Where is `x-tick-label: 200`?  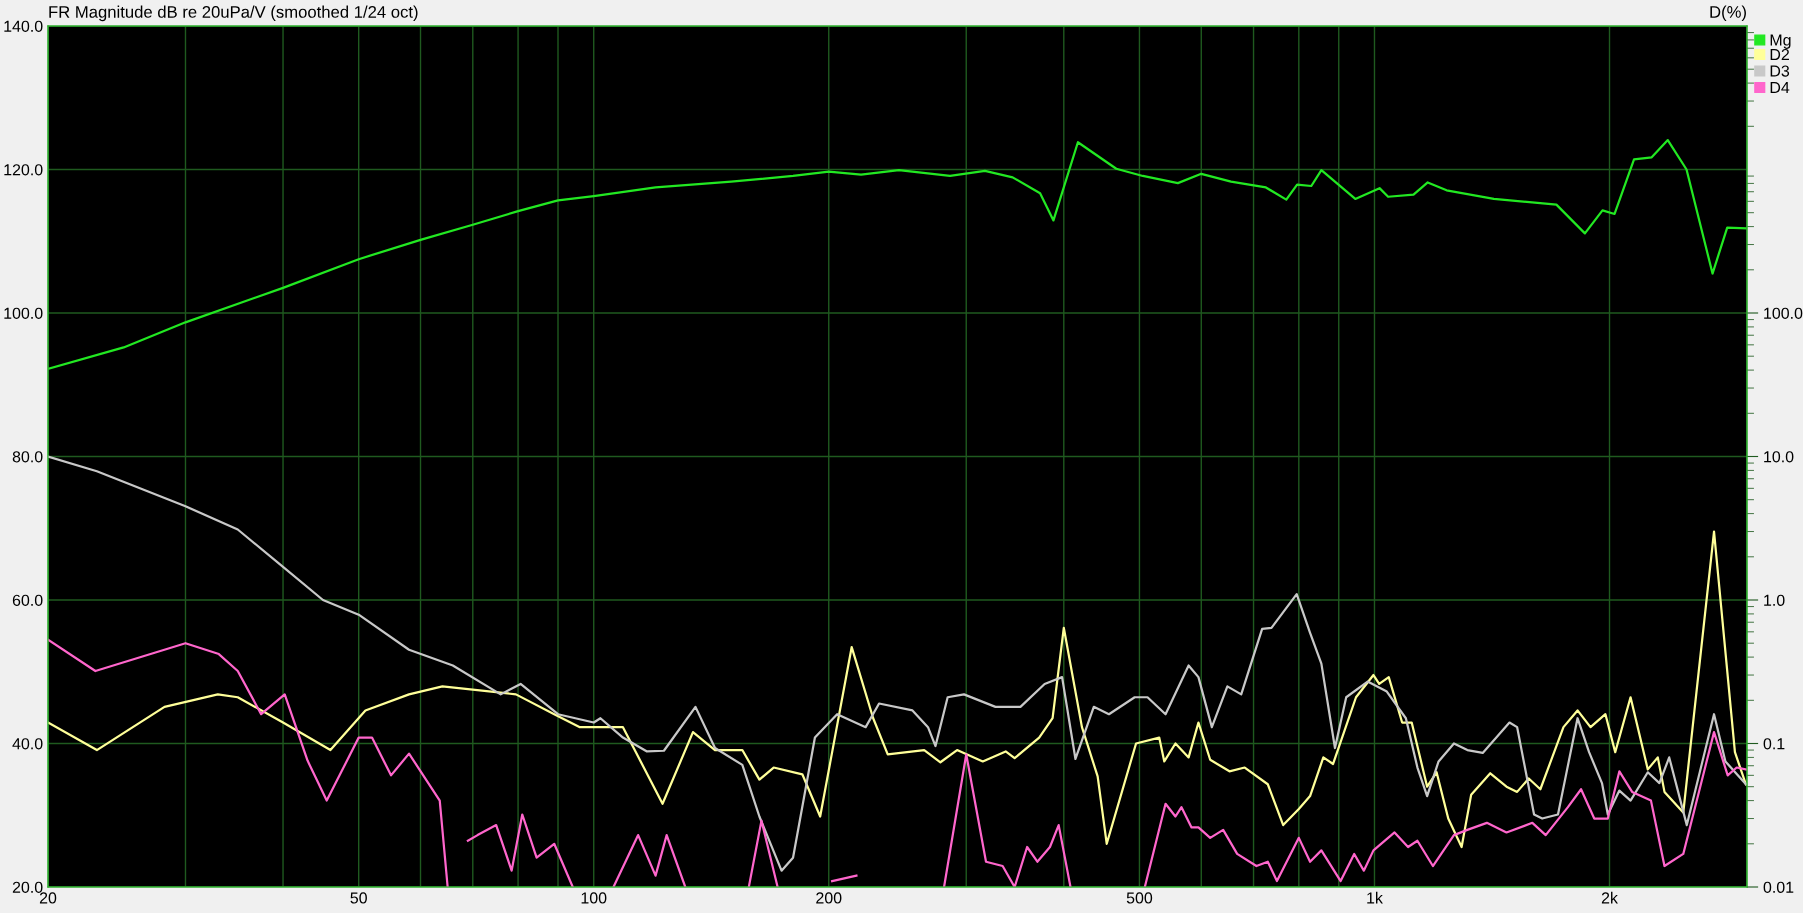
x-tick-label: 200 is located at coordinates (829, 898).